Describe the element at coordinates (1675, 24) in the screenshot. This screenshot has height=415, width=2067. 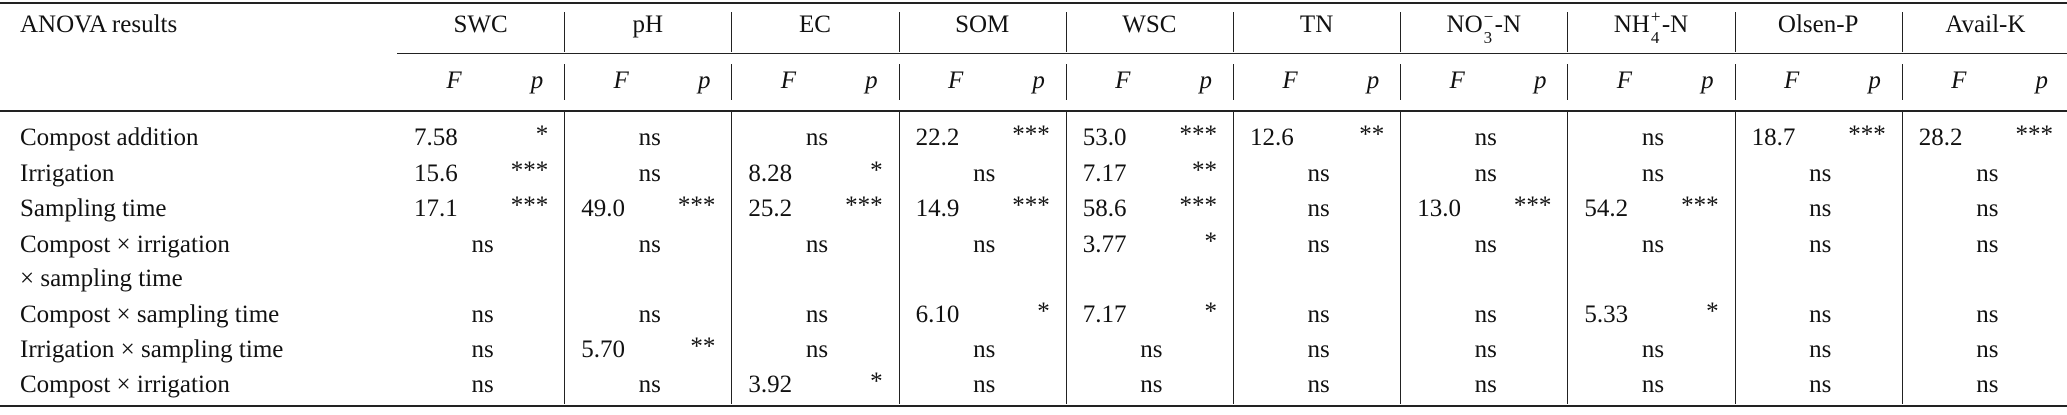
I see `column-header-suffix: -N` at that location.